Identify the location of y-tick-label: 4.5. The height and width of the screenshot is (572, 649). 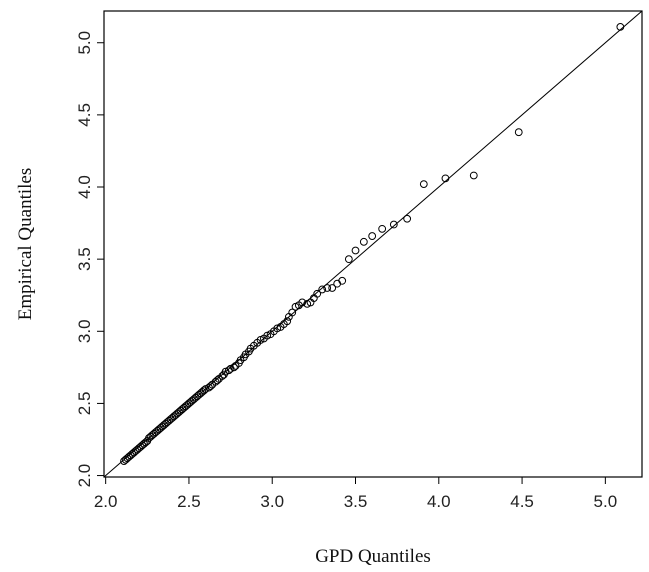
(84, 115).